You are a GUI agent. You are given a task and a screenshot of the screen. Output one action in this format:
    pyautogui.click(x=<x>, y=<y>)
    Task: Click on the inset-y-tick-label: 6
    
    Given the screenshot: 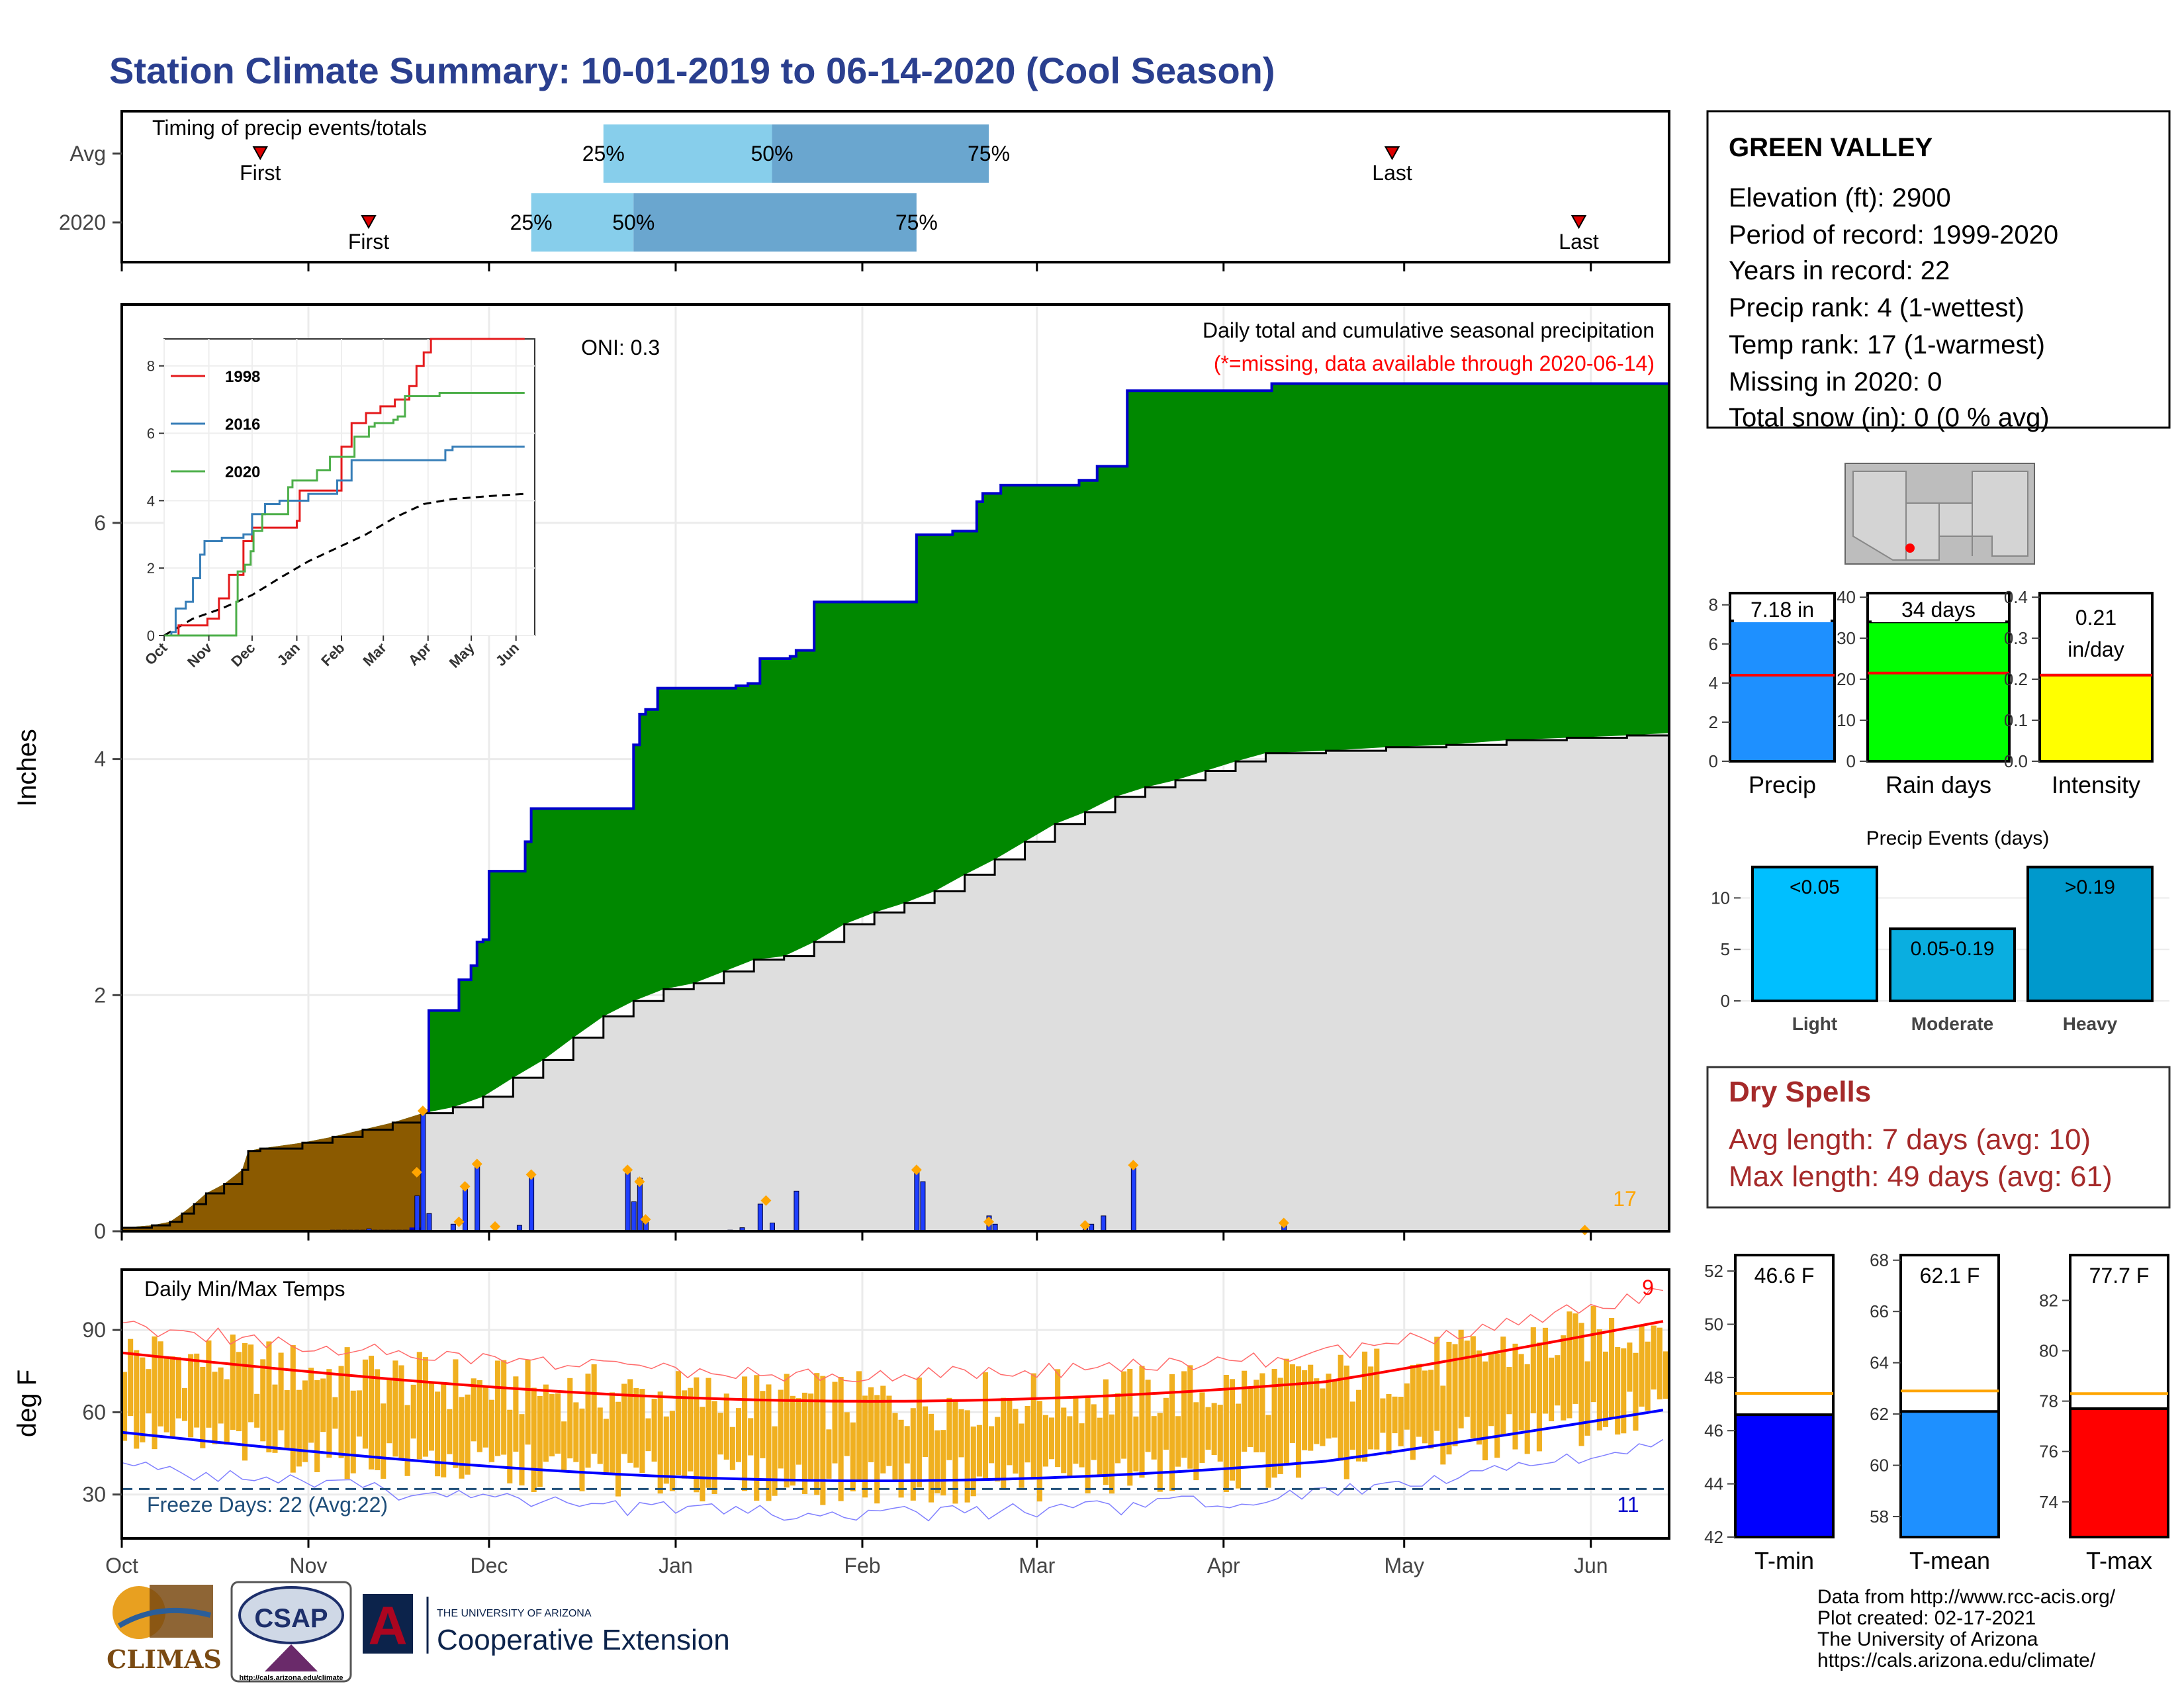 What is the action you would take?
    pyautogui.click(x=151, y=434)
    